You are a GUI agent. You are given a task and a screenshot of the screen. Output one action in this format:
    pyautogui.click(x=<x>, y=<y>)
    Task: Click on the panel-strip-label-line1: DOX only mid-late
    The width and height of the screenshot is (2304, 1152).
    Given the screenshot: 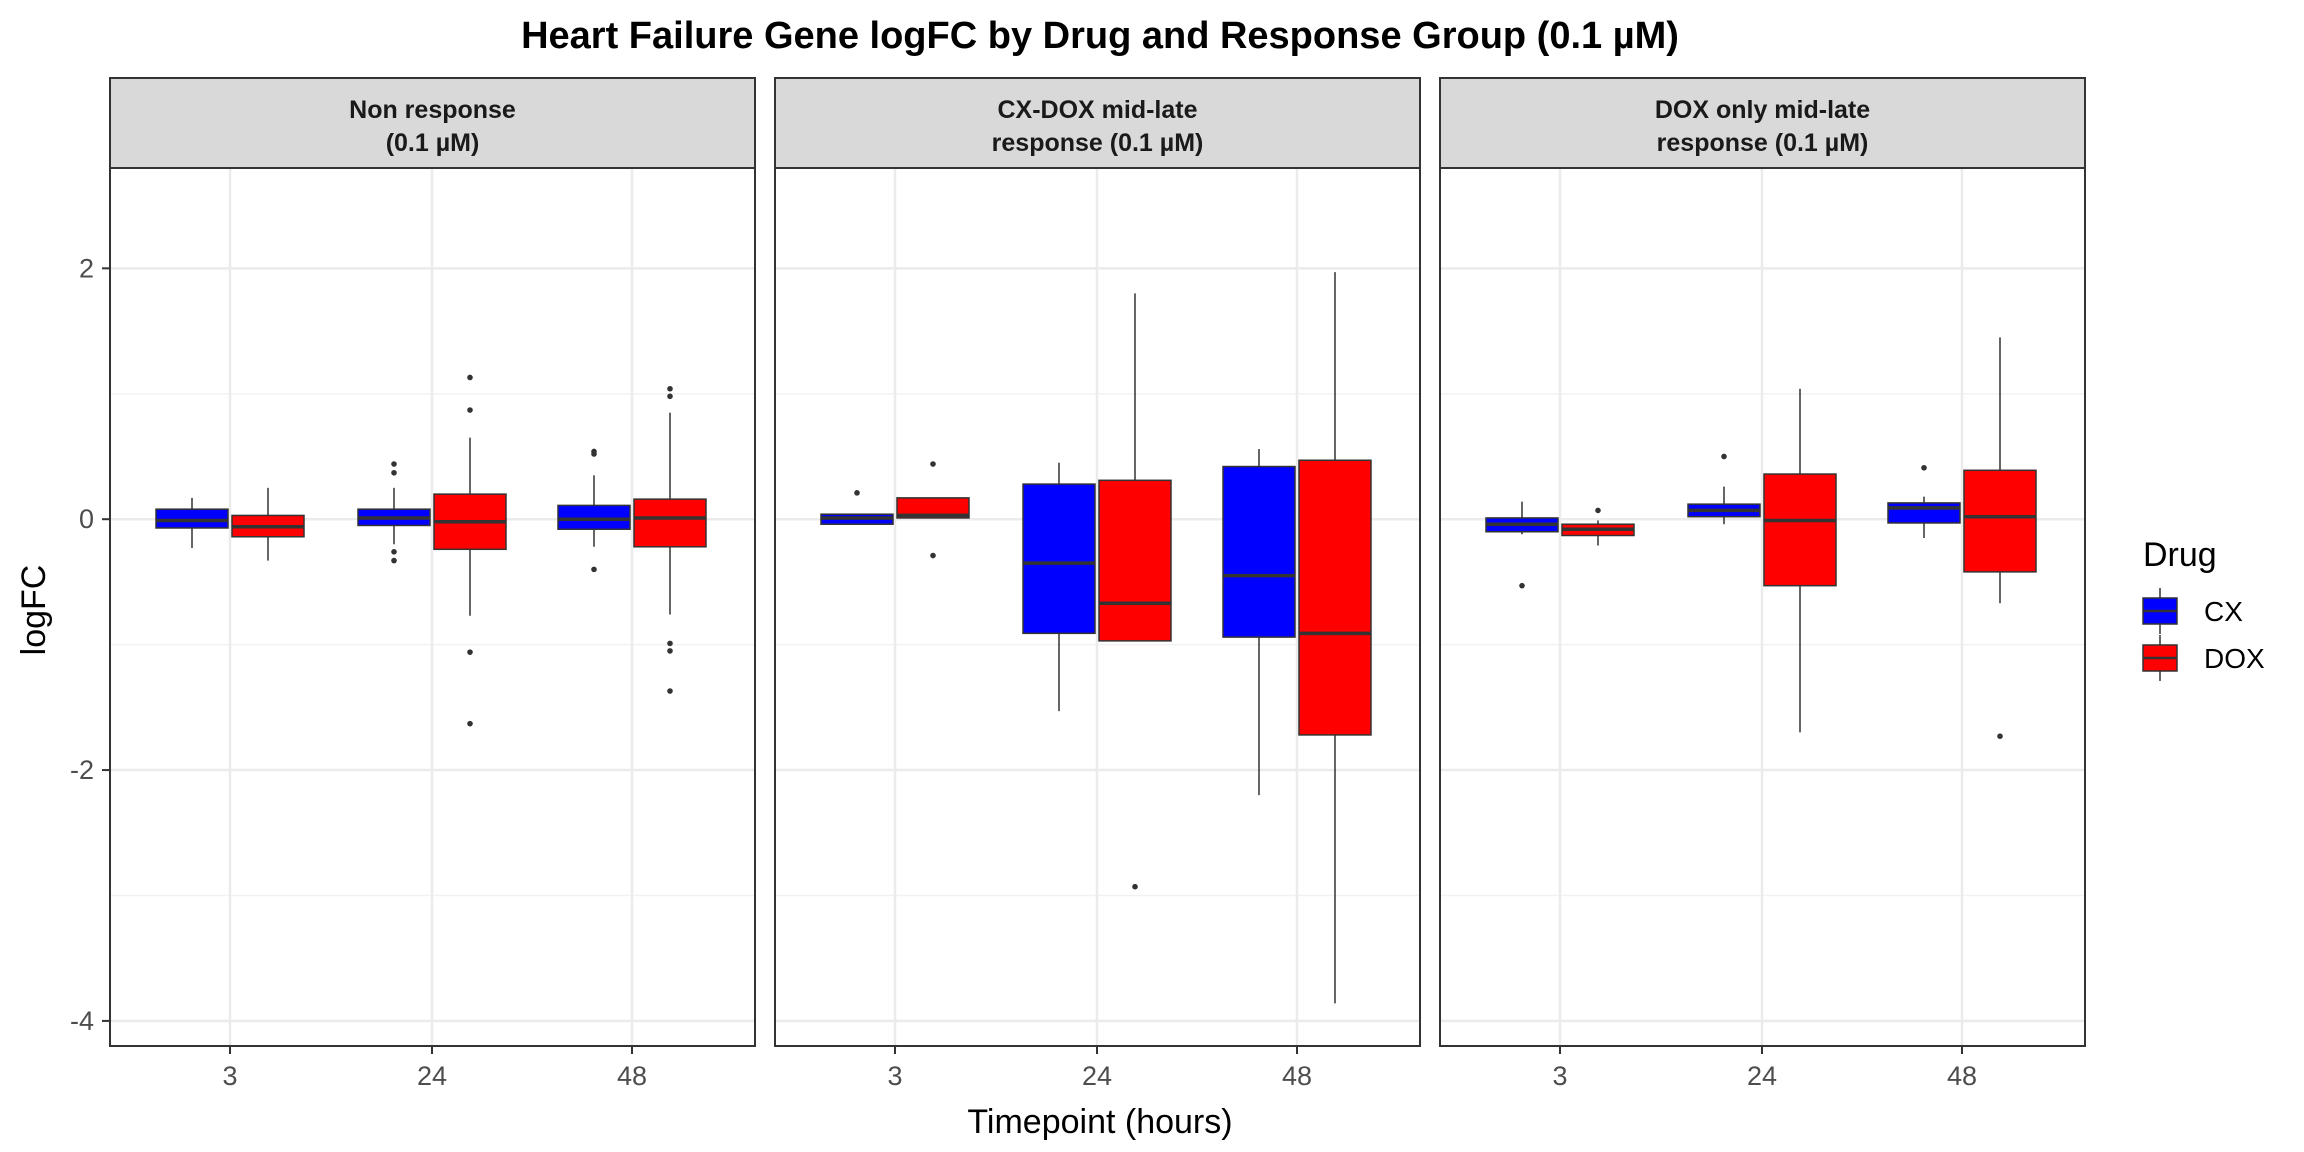 What is the action you would take?
    pyautogui.click(x=1762, y=110)
    